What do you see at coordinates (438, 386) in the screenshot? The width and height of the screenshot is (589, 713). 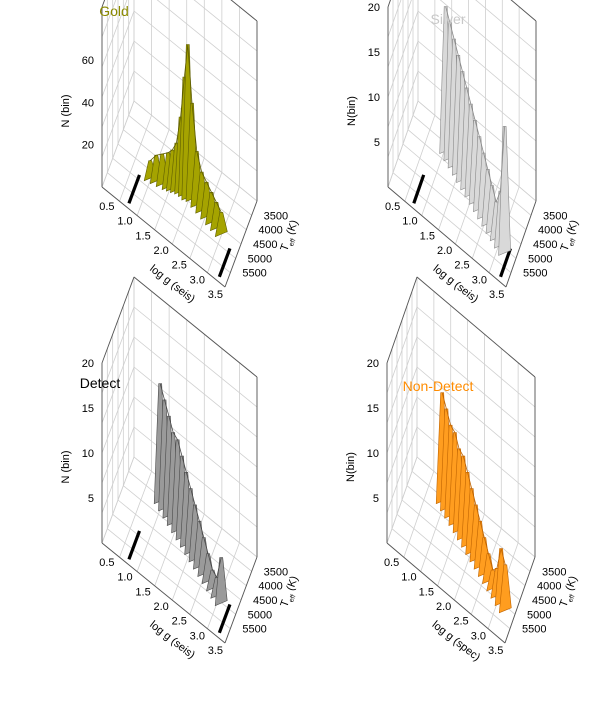 I see `panel-title: Non-Detect` at bounding box center [438, 386].